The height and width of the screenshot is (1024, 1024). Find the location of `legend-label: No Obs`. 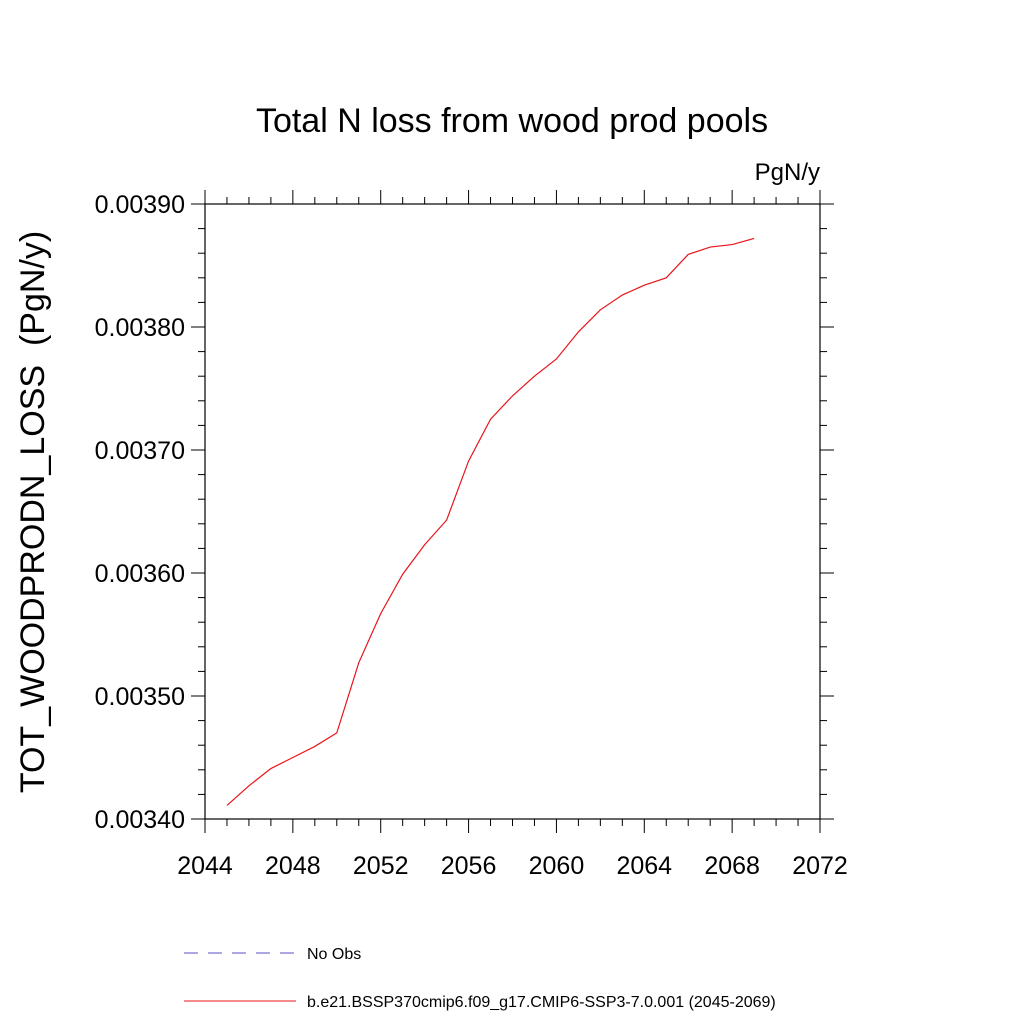

legend-label: No Obs is located at coordinates (334, 954).